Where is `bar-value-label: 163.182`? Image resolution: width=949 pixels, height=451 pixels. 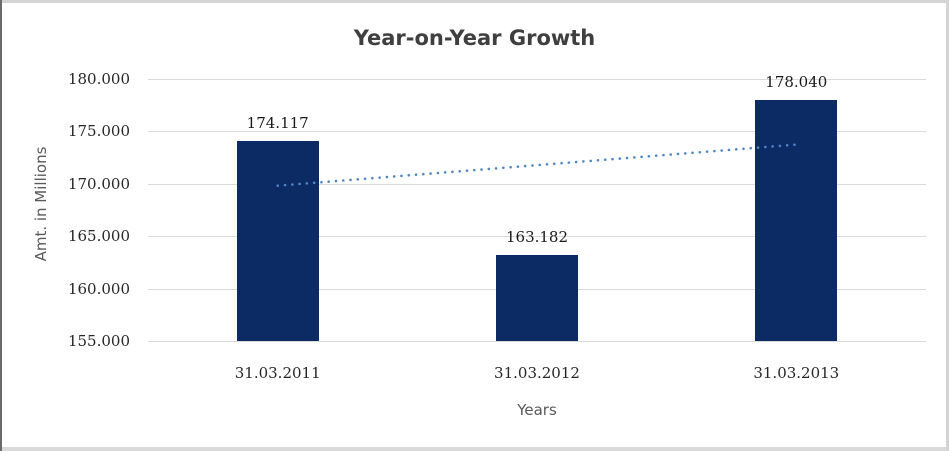 bar-value-label: 163.182 is located at coordinates (537, 237).